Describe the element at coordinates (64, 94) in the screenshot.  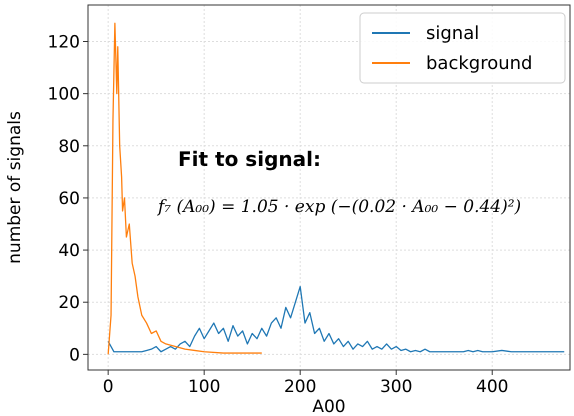
I see `y-tick-label: 100` at that location.